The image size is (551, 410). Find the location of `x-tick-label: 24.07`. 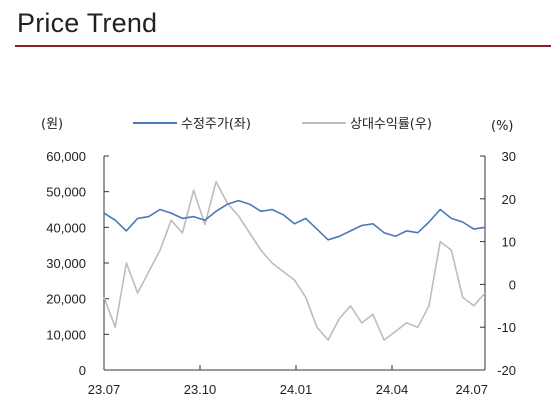

x-tick-label: 24.07 is located at coordinates (471, 389).